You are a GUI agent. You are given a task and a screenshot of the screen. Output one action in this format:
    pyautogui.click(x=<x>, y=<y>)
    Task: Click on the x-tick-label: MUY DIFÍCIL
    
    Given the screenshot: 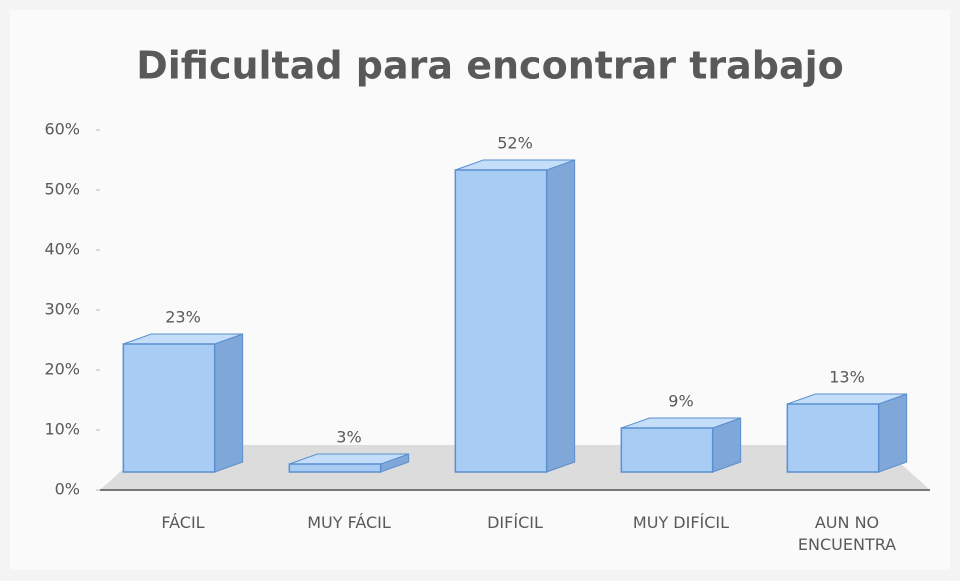 What is the action you would take?
    pyautogui.click(x=681, y=522)
    